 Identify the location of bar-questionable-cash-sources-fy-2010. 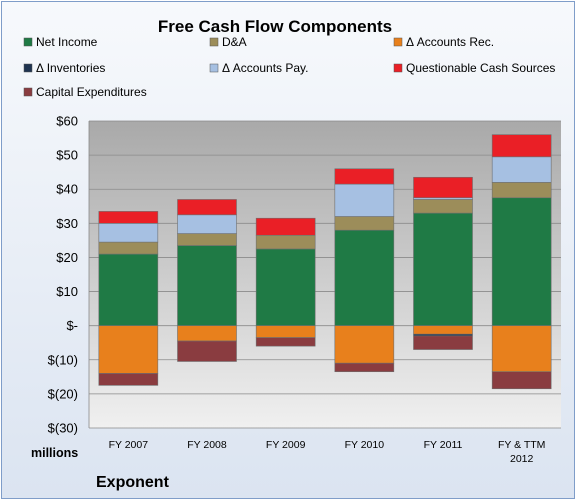
(364, 176).